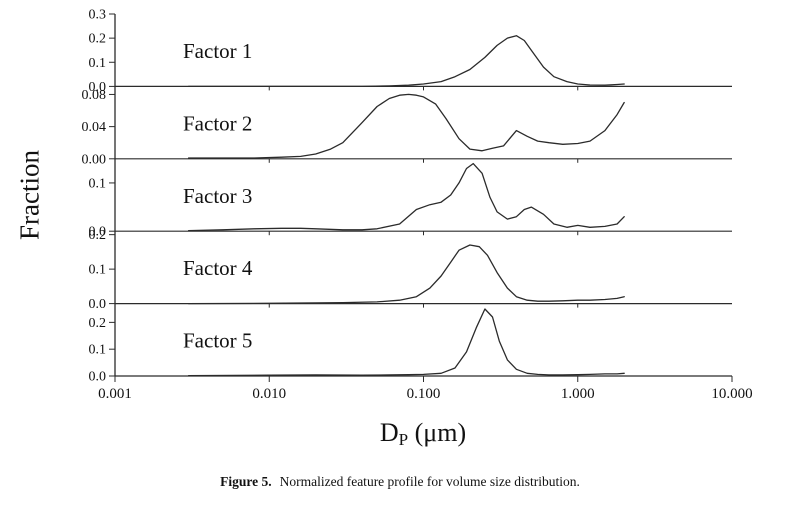 The height and width of the screenshot is (514, 800). What do you see at coordinates (217, 341) in the screenshot?
I see `panel-label-5: Factor 5` at bounding box center [217, 341].